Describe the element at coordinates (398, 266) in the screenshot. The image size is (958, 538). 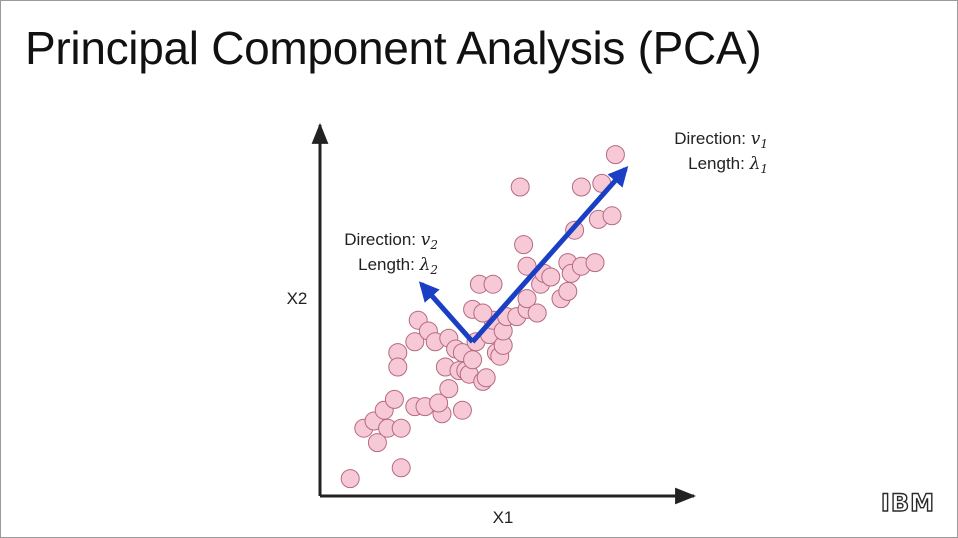
I see `v2-length-label: Length: λ2` at that location.